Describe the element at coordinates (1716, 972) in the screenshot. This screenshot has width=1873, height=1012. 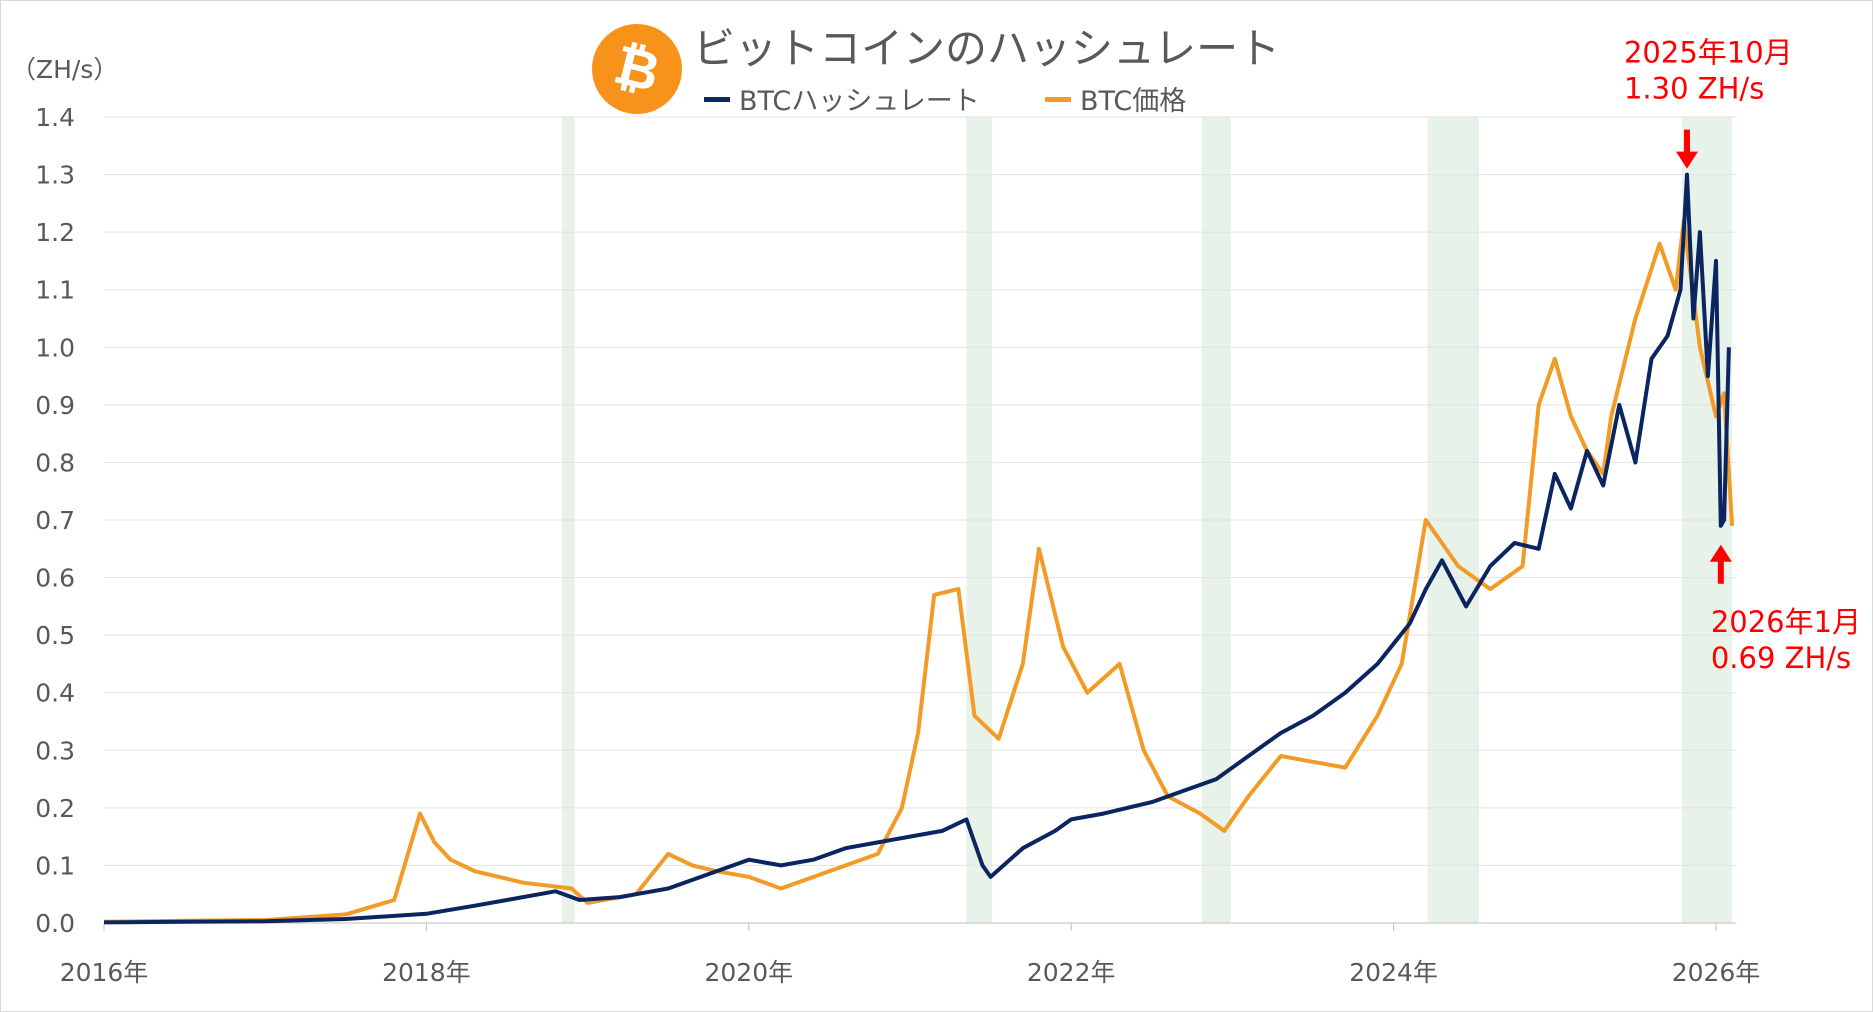
I see `x-tick-label: 2026年` at that location.